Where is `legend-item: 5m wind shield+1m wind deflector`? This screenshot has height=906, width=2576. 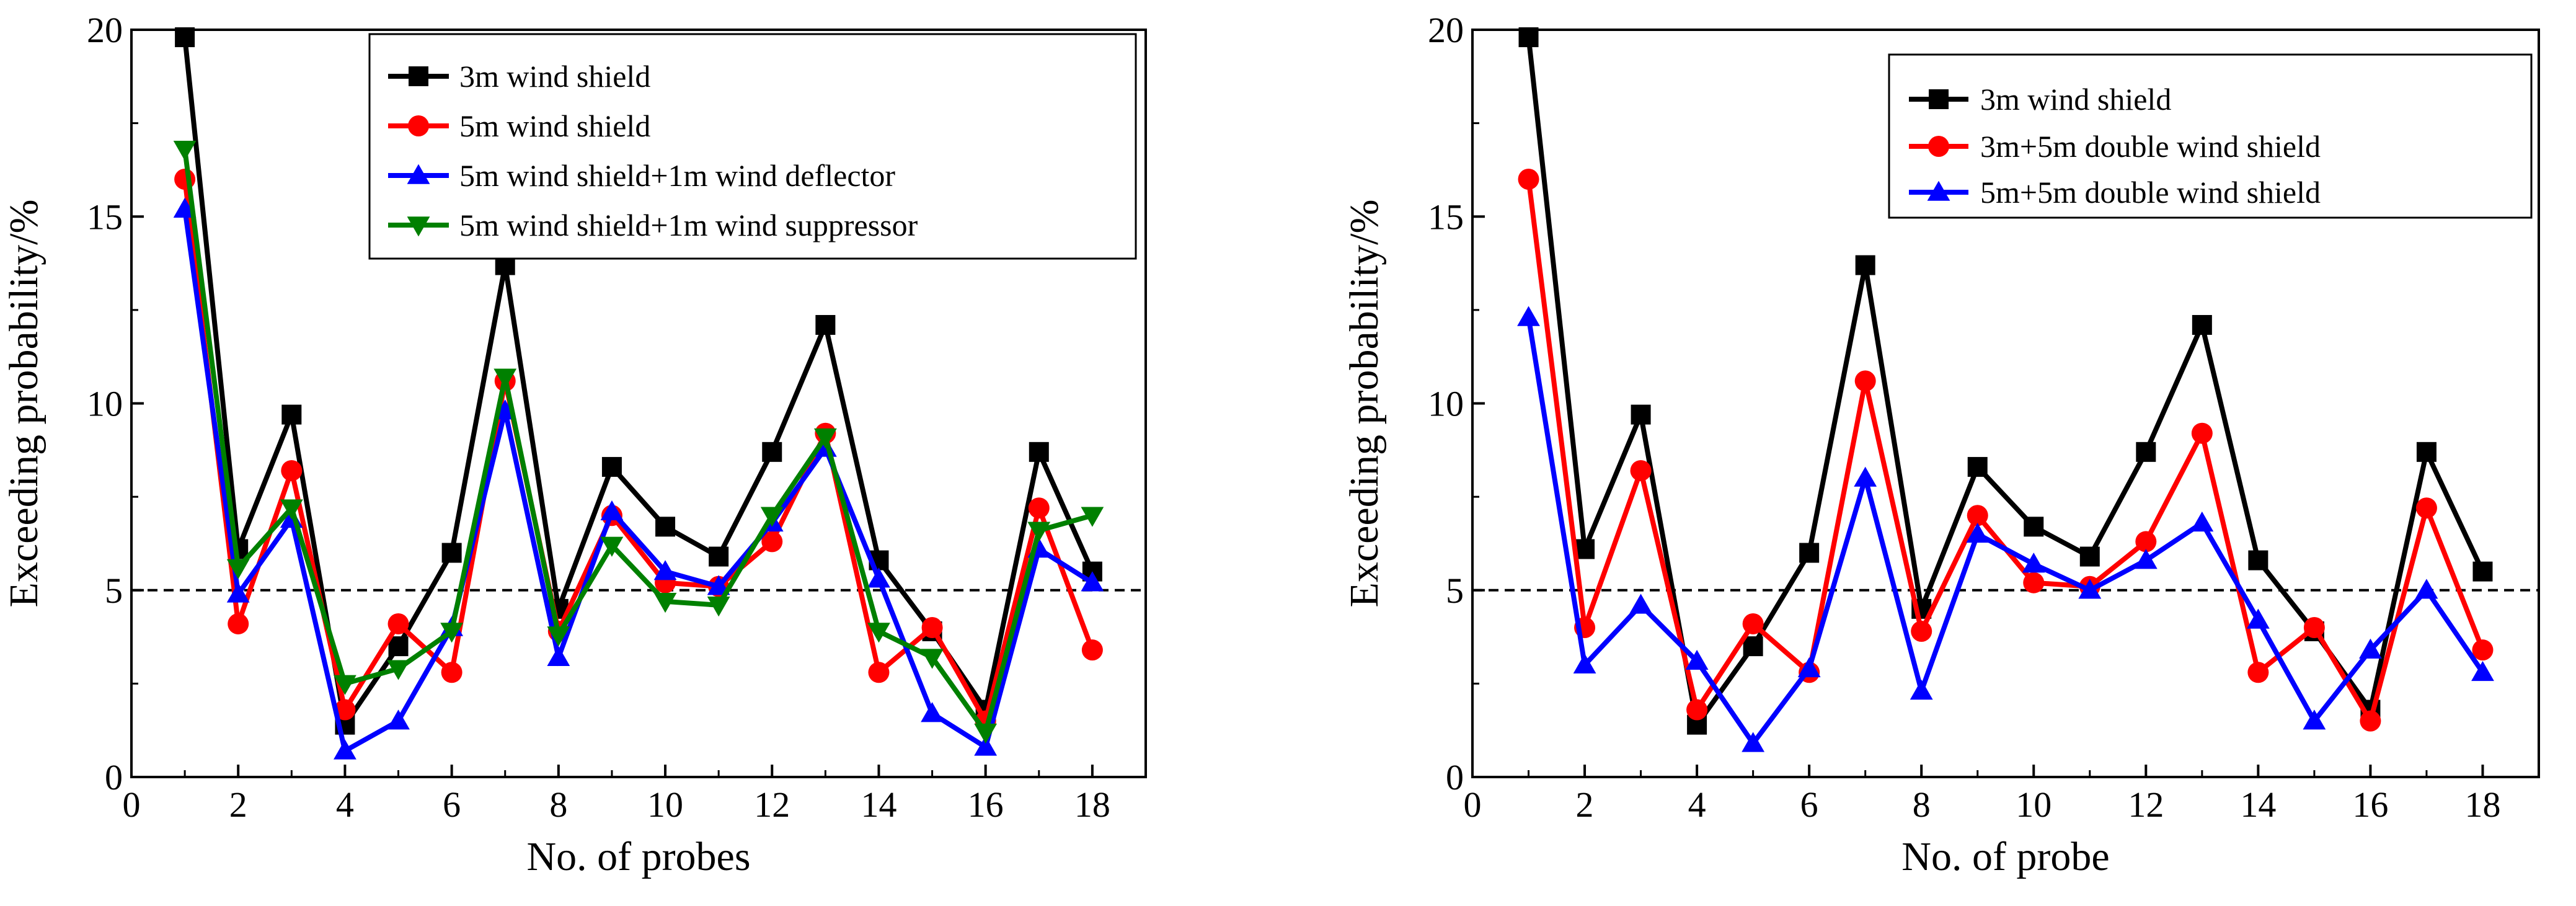
legend-item: 5m wind shield+1m wind deflector is located at coordinates (642, 175).